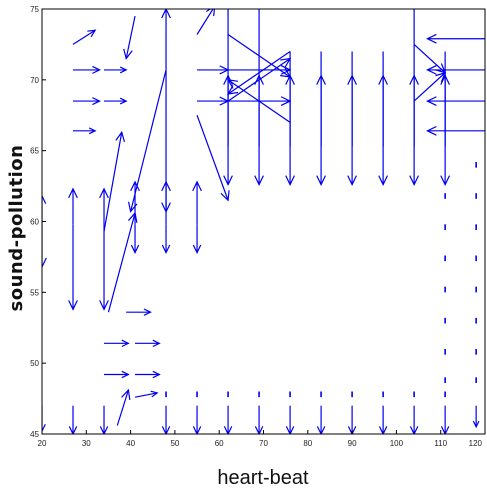 The image size is (487, 495). I want to click on x-tick-label: 70, so click(263, 443).